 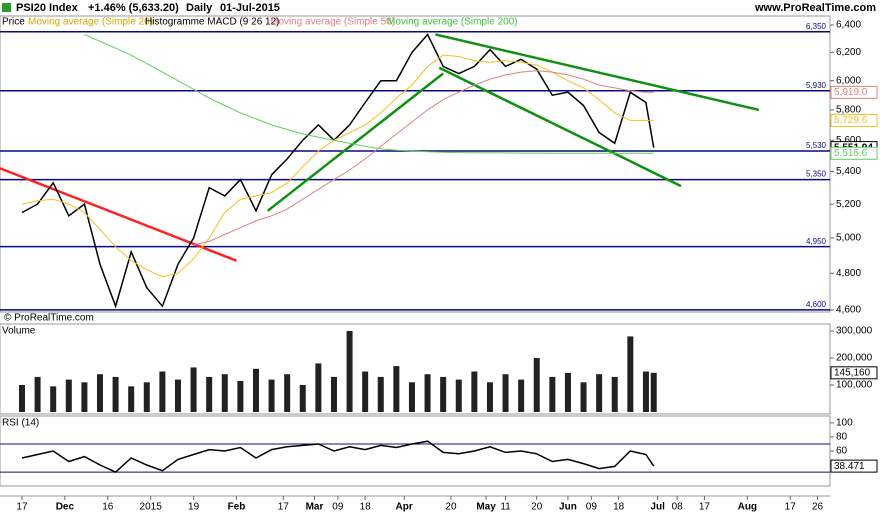 What do you see at coordinates (848, 204) in the screenshot?
I see `y-tick-label: 5,200` at bounding box center [848, 204].